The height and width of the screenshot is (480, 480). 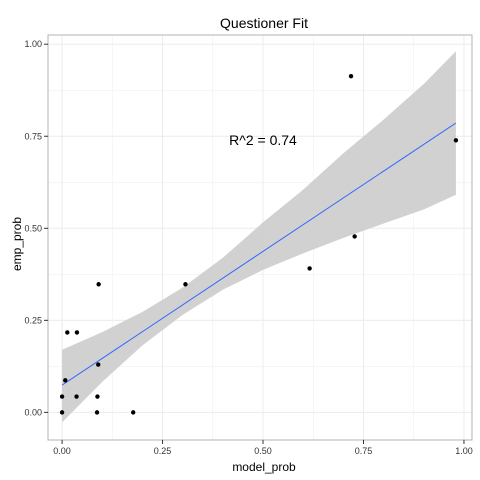 I want to click on y-tick-label: 0.25, so click(x=33, y=320).